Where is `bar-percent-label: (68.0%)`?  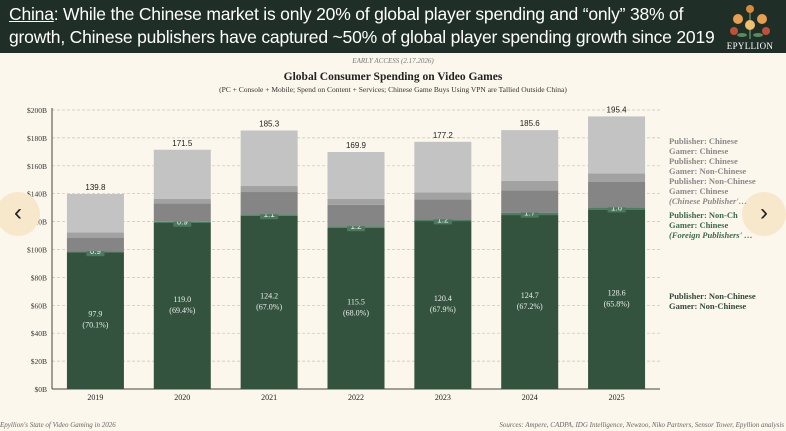
bar-percent-label: (68.0%) is located at coordinates (356, 312).